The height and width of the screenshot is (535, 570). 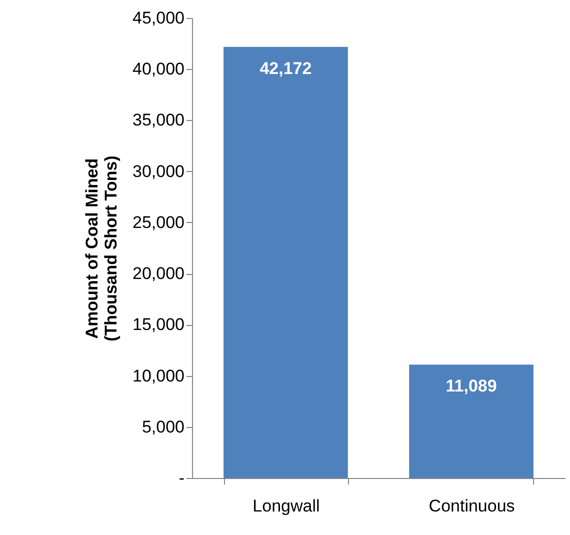 I want to click on y-axis-title: Amount of Coal Mined (Thousand Short Tons), so click(x=101, y=249).